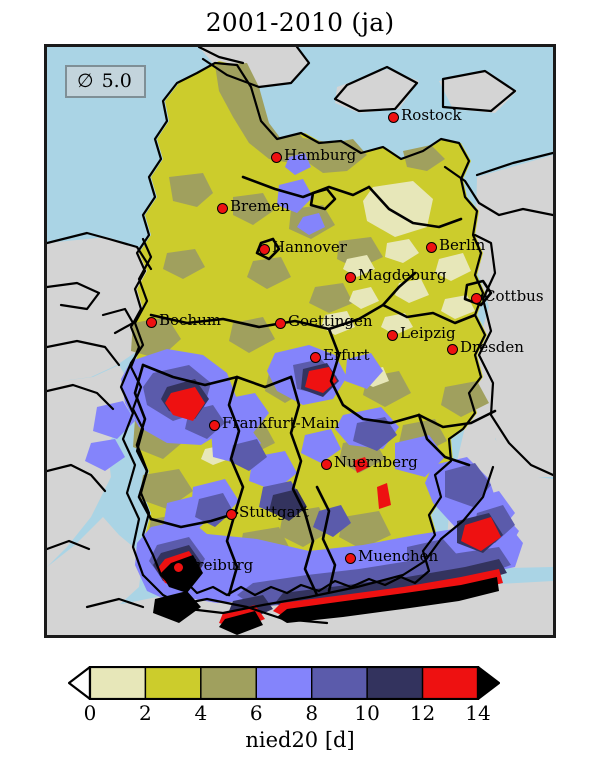  Describe the element at coordinates (398, 556) in the screenshot. I see `city-label: Muenchen` at that location.